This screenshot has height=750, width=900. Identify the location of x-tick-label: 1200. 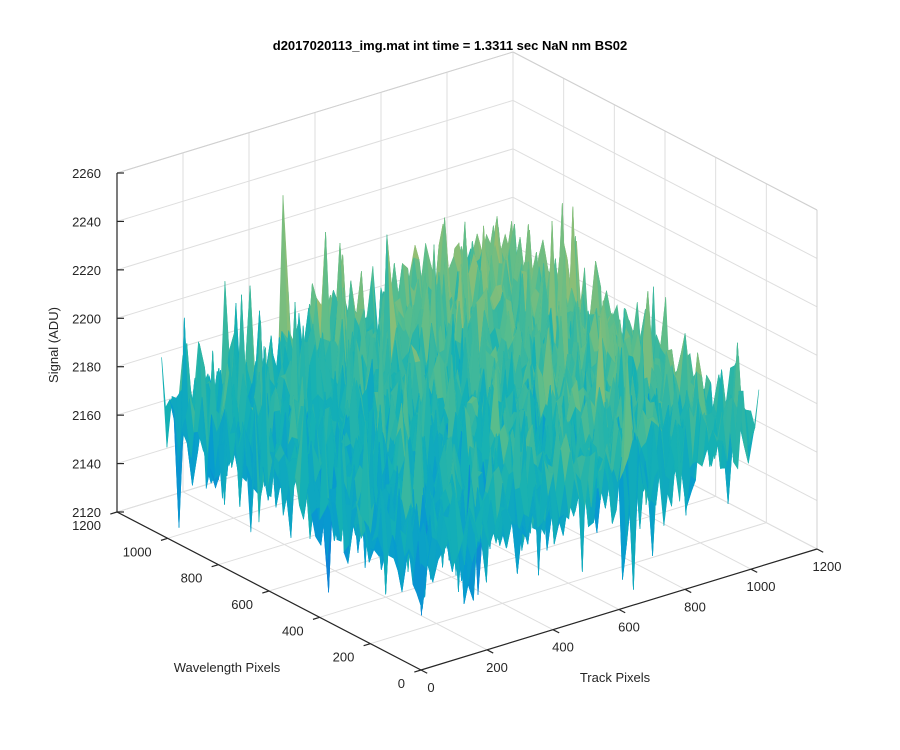
(827, 566).